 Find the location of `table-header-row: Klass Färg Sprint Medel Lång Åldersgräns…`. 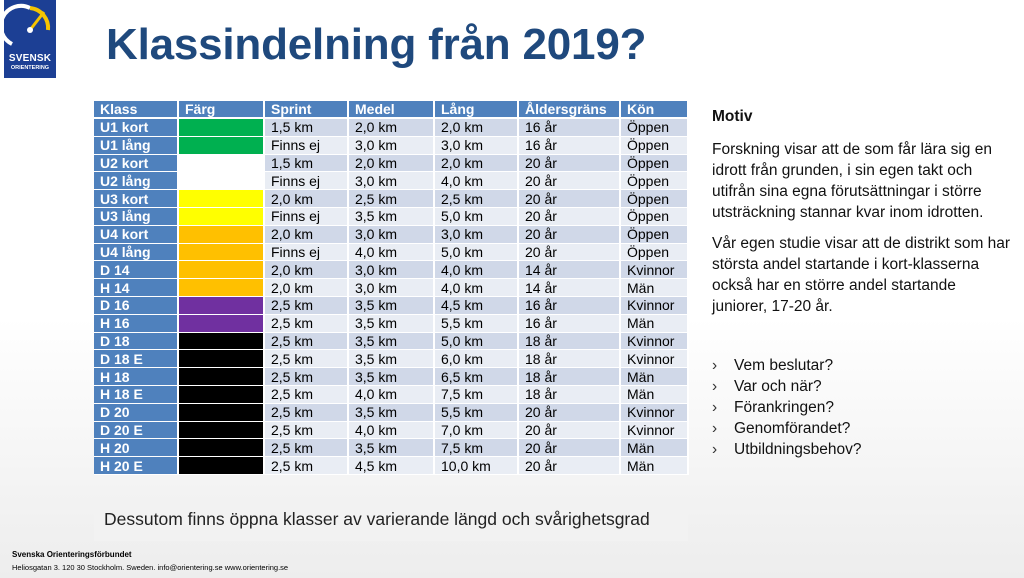

table-header-row: Klass Färg Sprint Medel Lång Åldersgräns… is located at coordinates (391, 110).